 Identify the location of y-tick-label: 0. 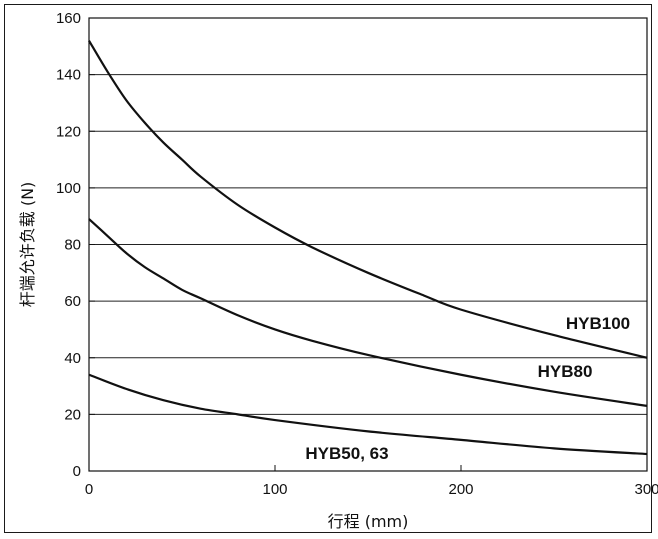
(77, 471).